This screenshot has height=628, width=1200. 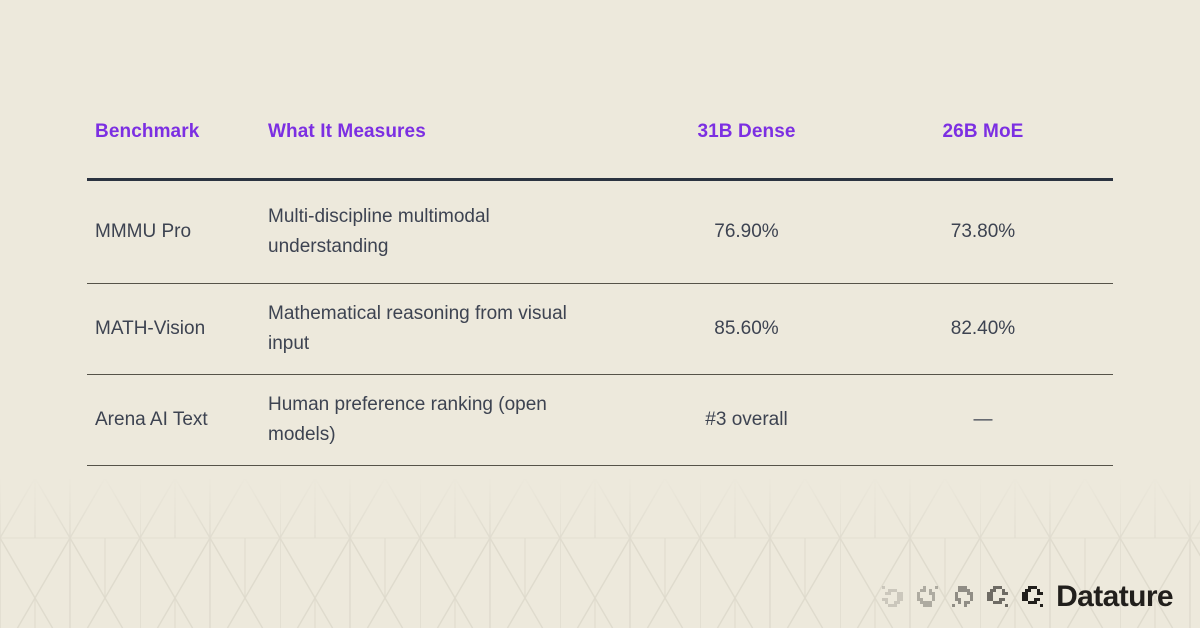 What do you see at coordinates (983, 231) in the screenshot?
I see `moe-score: 73.80%` at bounding box center [983, 231].